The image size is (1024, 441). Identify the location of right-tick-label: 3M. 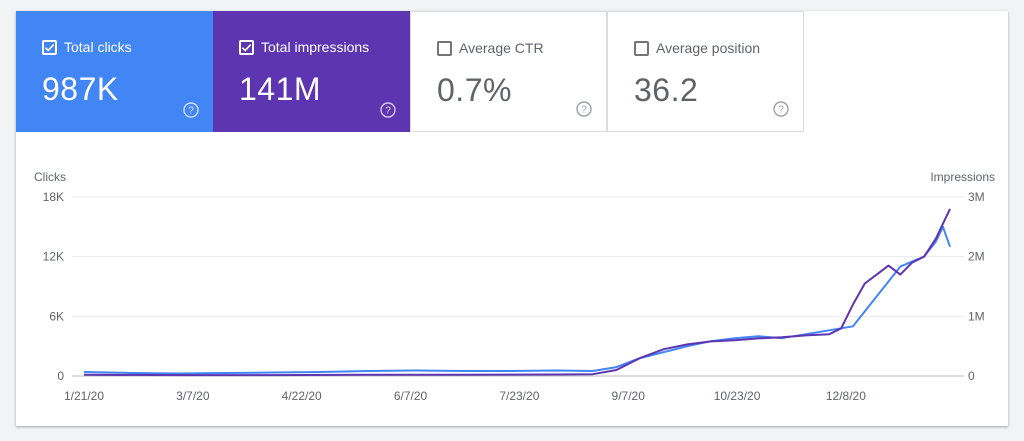
(976, 197).